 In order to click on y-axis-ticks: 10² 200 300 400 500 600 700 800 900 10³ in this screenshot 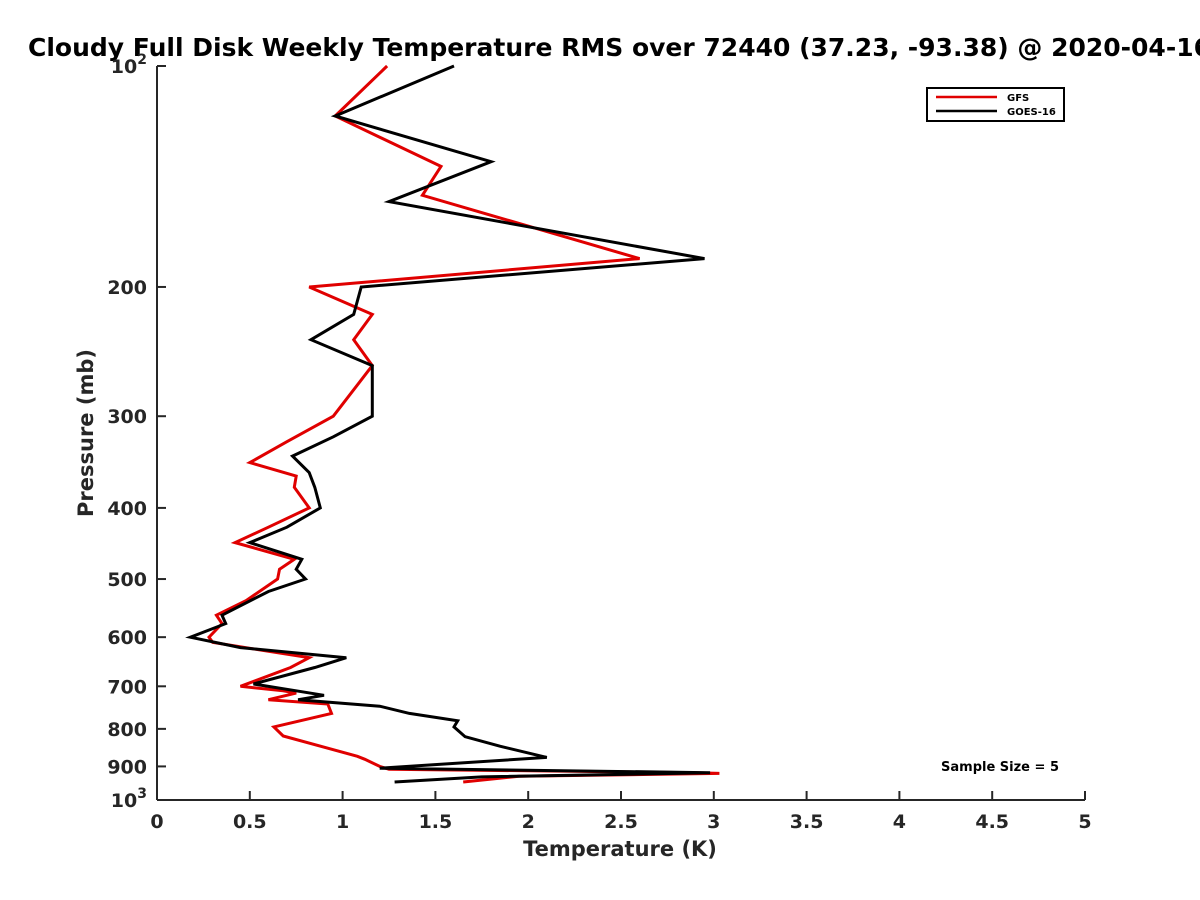, I will do `click(136, 432)`.